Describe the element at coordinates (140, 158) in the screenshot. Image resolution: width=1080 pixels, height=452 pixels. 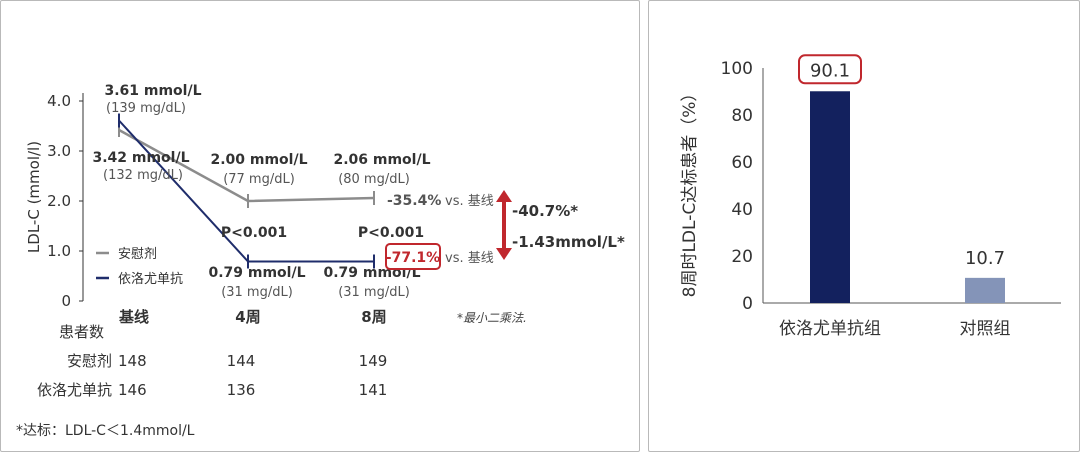
I see `placebo-baseline-mmol: 3.42 mmol/L` at that location.